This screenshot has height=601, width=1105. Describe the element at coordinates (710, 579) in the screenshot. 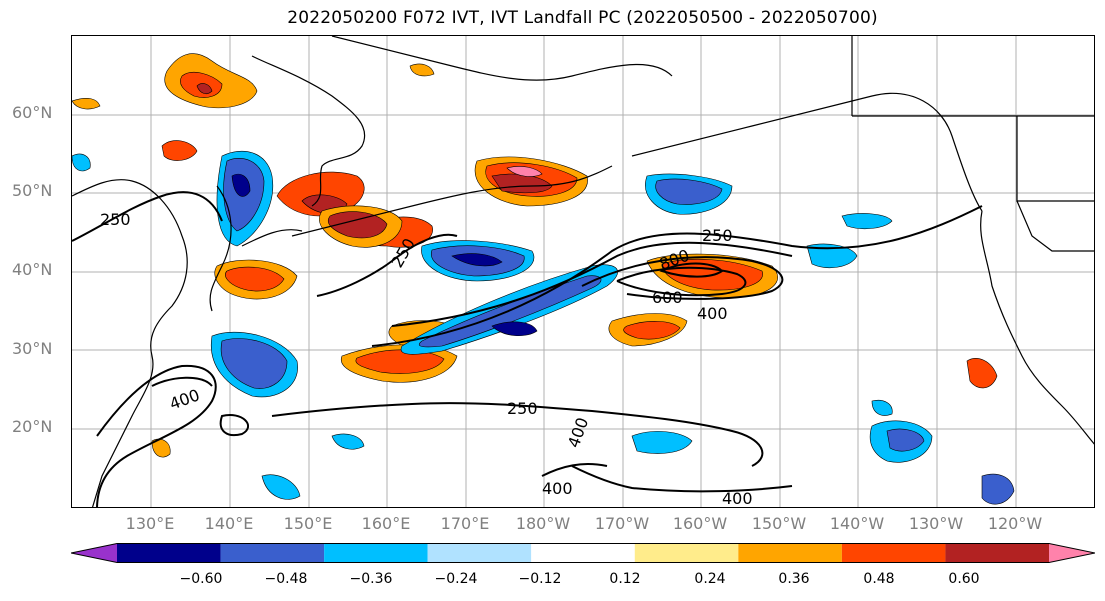

I see `colorbar-tick-label: 0.24` at that location.